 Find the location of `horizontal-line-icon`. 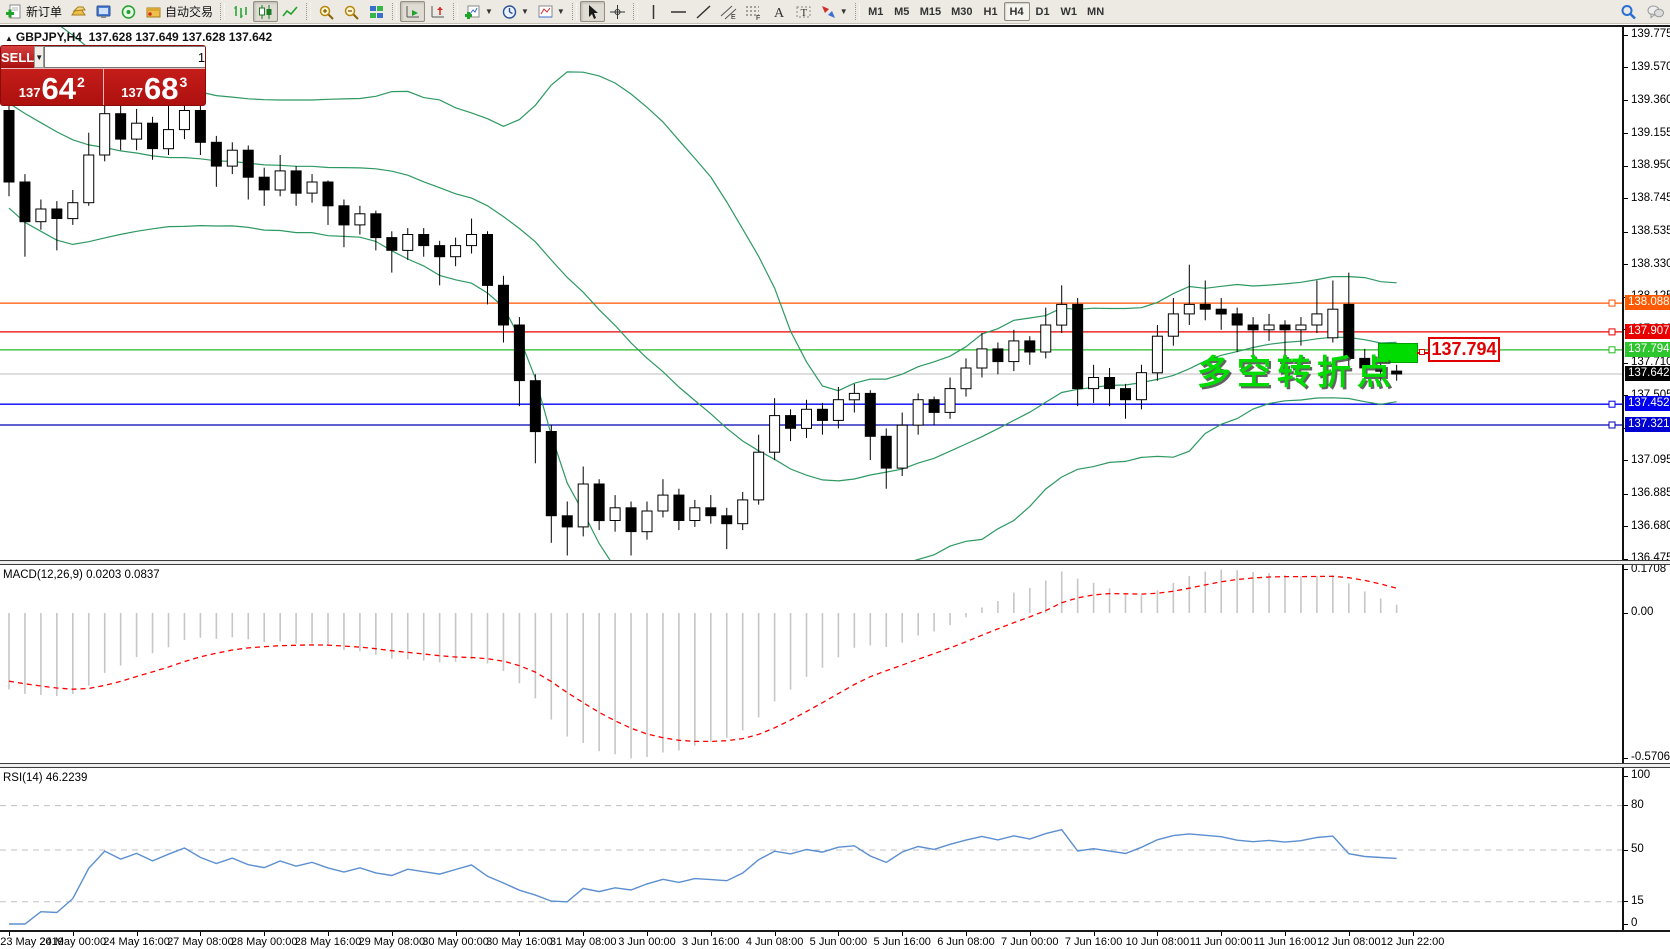

horizontal-line-icon is located at coordinates (678, 12).